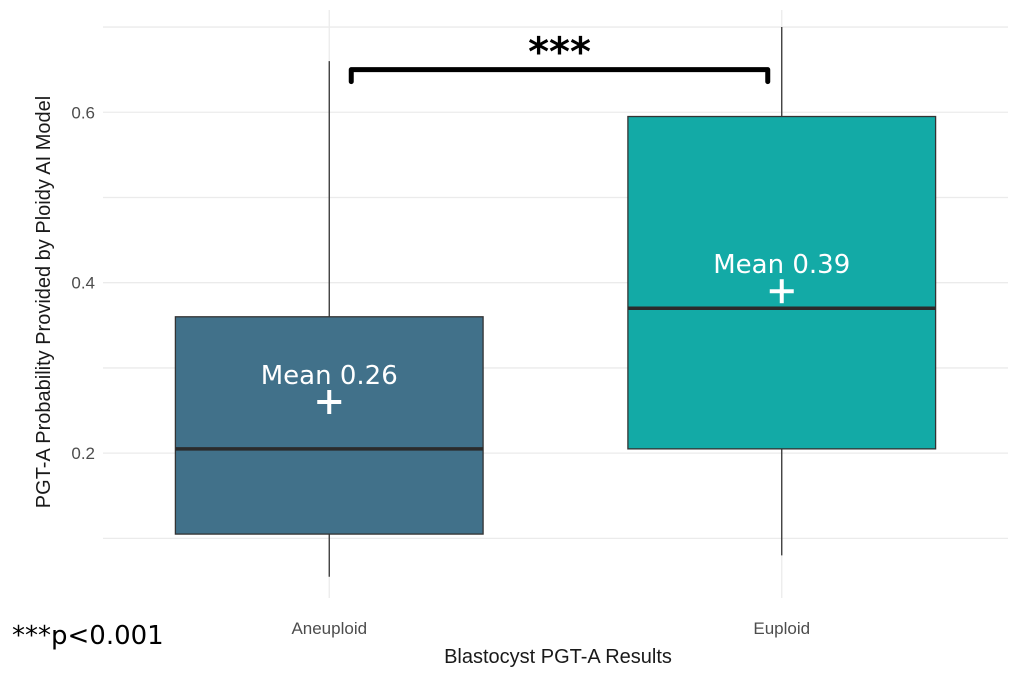  I want to click on mean-label: Mean 0.26, so click(329, 376).